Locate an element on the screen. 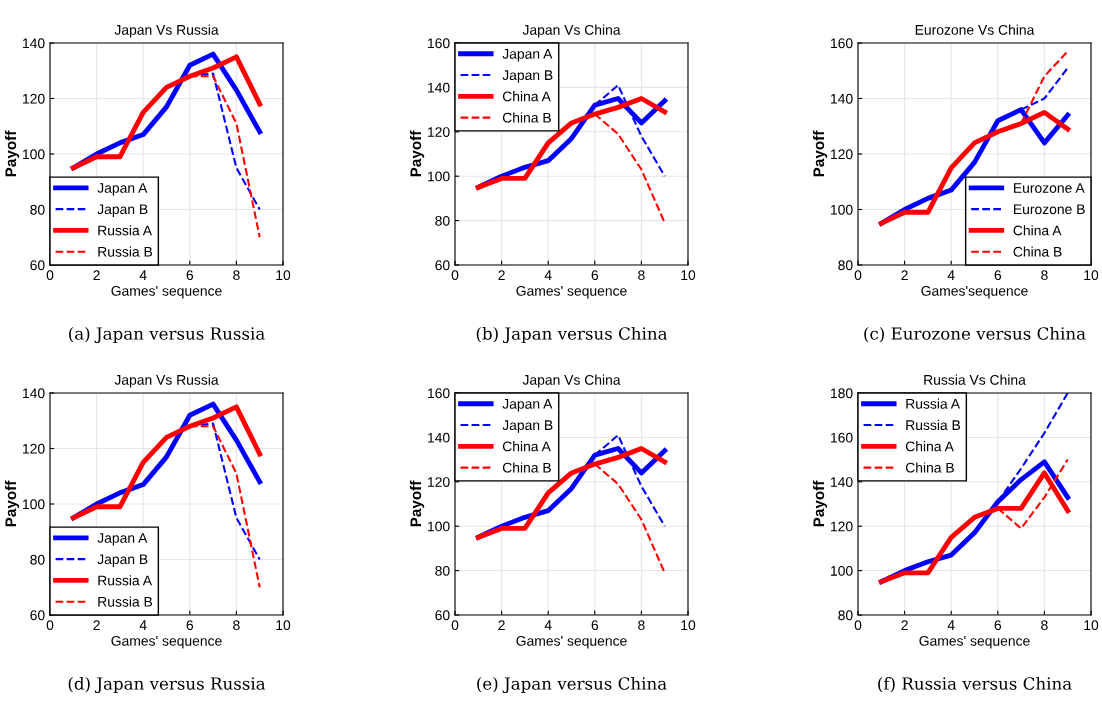 The width and height of the screenshot is (1102, 713). text: (f) Russia versus China is located at coordinates (975, 684).